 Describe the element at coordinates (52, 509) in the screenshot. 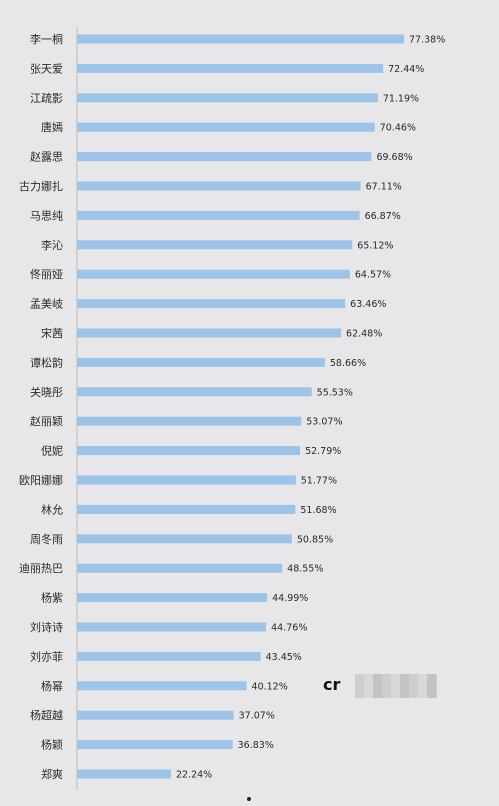

I see `category-label: 林允` at that location.